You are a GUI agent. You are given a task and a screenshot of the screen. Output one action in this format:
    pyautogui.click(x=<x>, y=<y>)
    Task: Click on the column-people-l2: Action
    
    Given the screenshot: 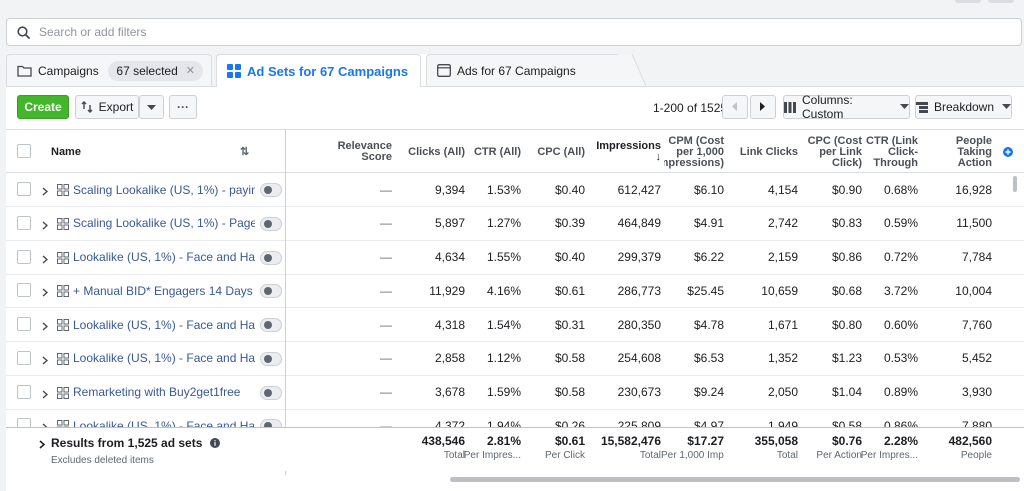 What is the action you would take?
    pyautogui.click(x=974, y=162)
    